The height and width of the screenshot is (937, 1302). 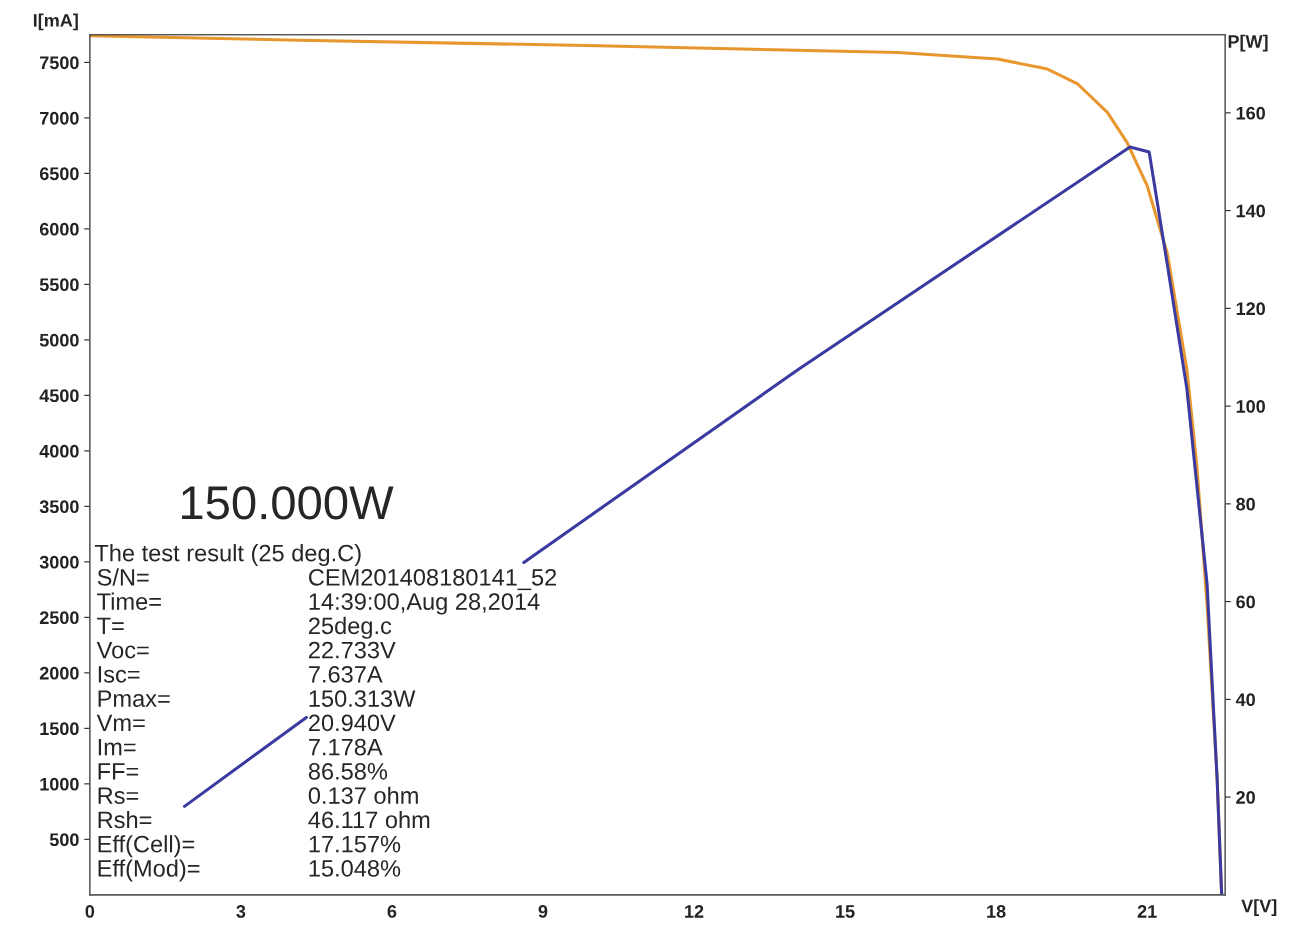 I want to click on x-tick-label: 15, so click(x=845, y=911).